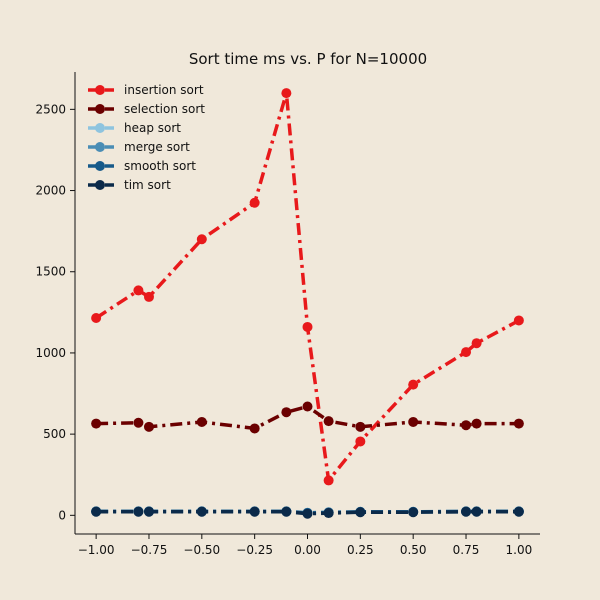  I want to click on legend-item: heap sort, so click(134, 128).